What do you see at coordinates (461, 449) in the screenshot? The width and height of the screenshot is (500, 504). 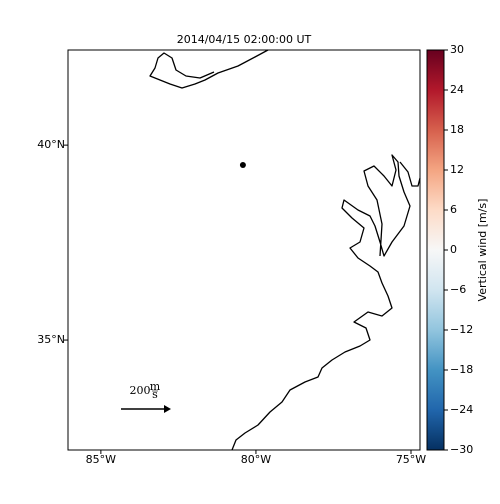 I see `colorbar-tick-label: −30` at bounding box center [461, 449].